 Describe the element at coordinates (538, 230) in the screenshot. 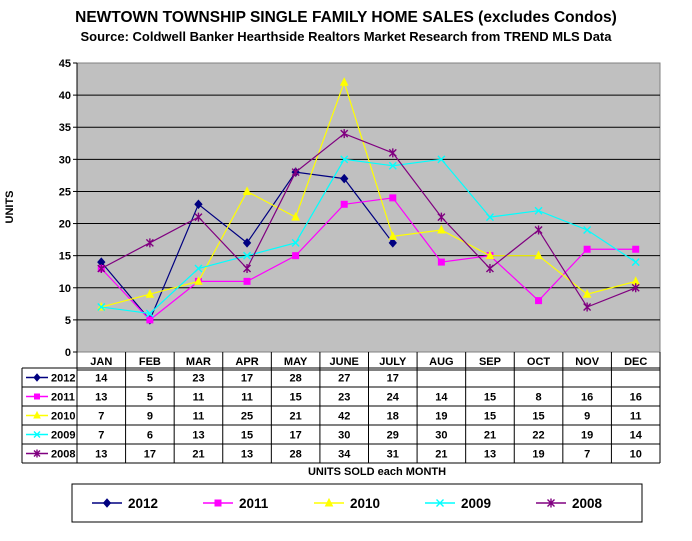

I see `point-2008-oct` at that location.